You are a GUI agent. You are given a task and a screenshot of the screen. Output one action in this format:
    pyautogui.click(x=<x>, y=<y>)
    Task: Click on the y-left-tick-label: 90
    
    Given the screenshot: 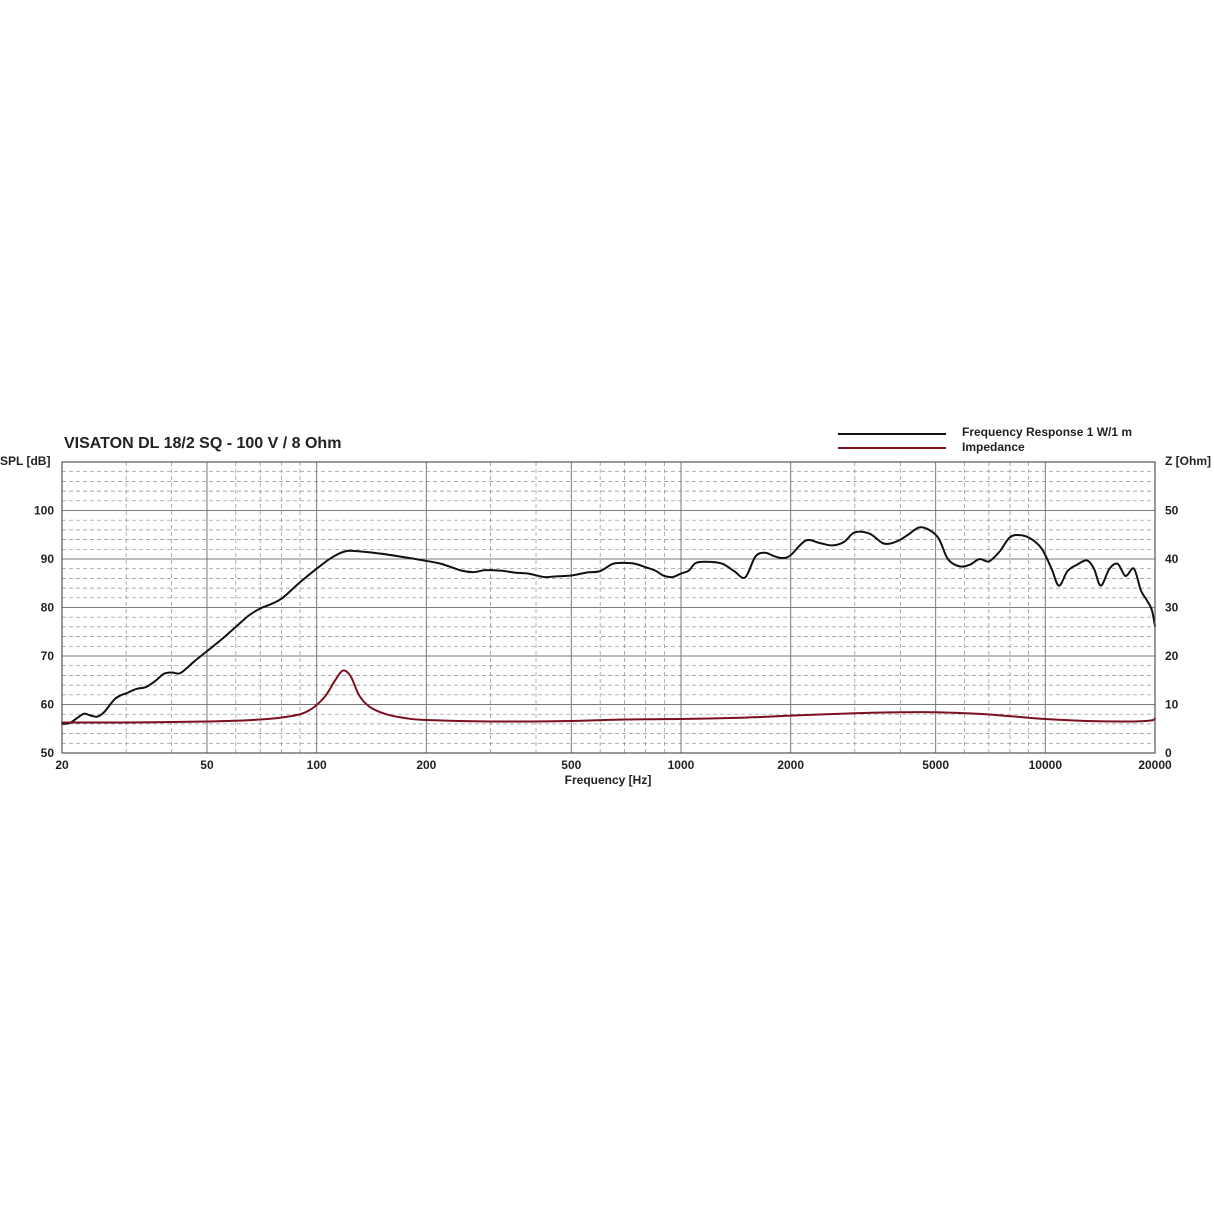 What is the action you would take?
    pyautogui.click(x=48, y=559)
    